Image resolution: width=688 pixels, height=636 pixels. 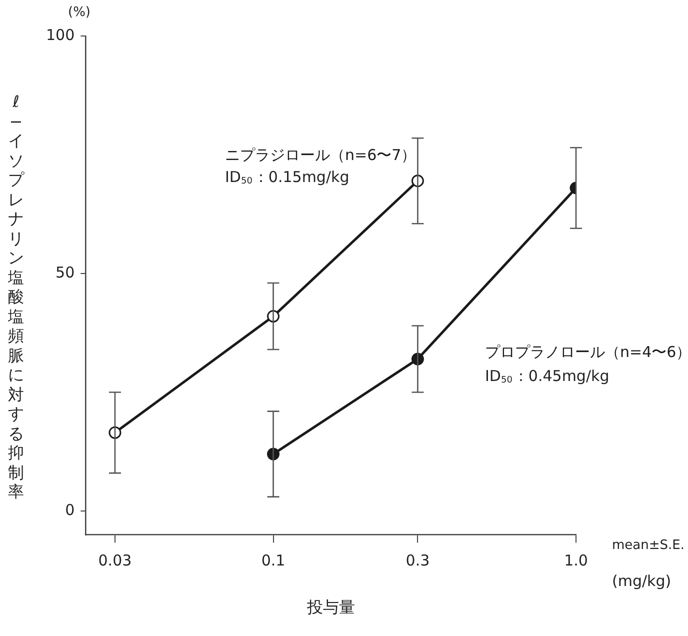 What do you see at coordinates (16, 296) in the screenshot?
I see `text: ℓ−イソプレナリン塩酸塩頻脈に対する抑制率` at bounding box center [16, 296].